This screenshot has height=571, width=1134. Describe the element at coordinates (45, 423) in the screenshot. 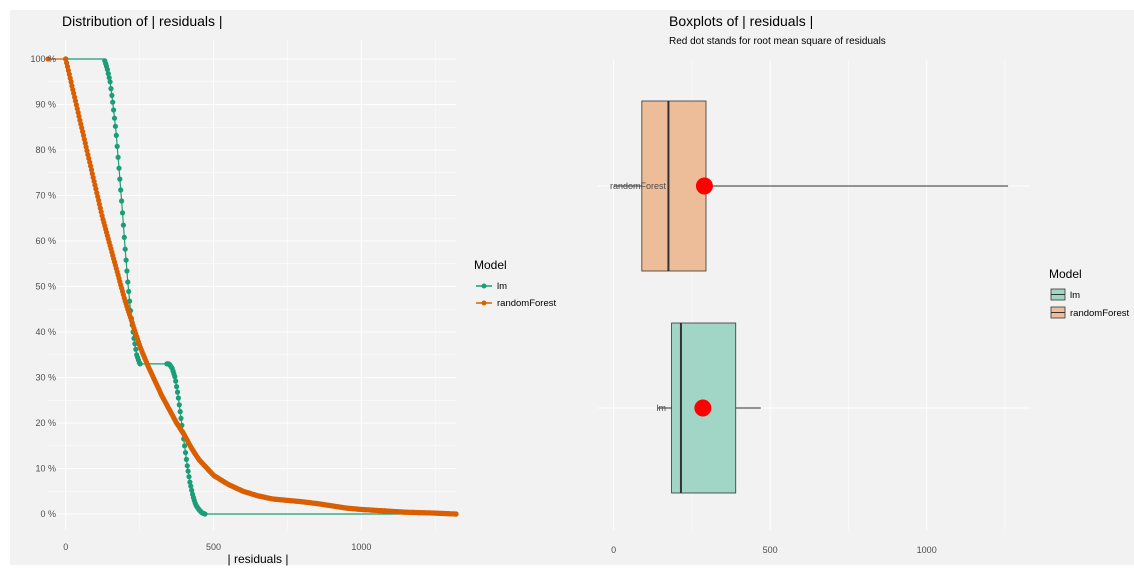

I see `left-y-tick-label: 20 %` at that location.